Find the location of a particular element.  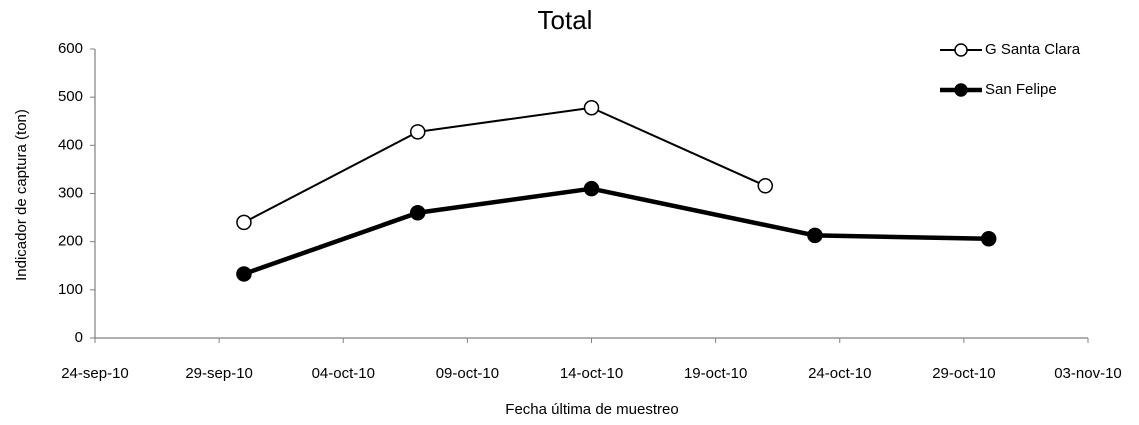

y-axis-title: Indicador de captura (ton) is located at coordinates (21, 195).